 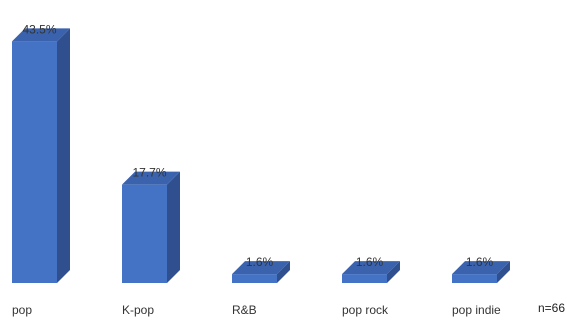 What do you see at coordinates (393, 272) in the screenshot?
I see `bar-side-pop-rock` at bounding box center [393, 272].